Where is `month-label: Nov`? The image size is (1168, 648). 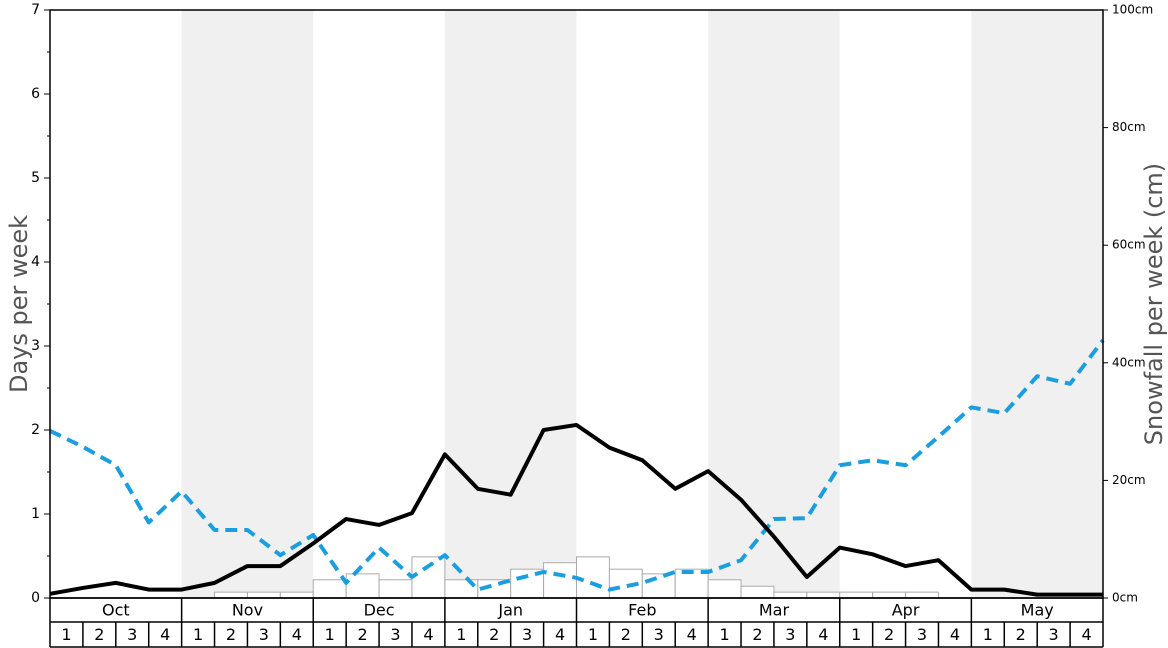 month-label: Nov is located at coordinates (247, 610).